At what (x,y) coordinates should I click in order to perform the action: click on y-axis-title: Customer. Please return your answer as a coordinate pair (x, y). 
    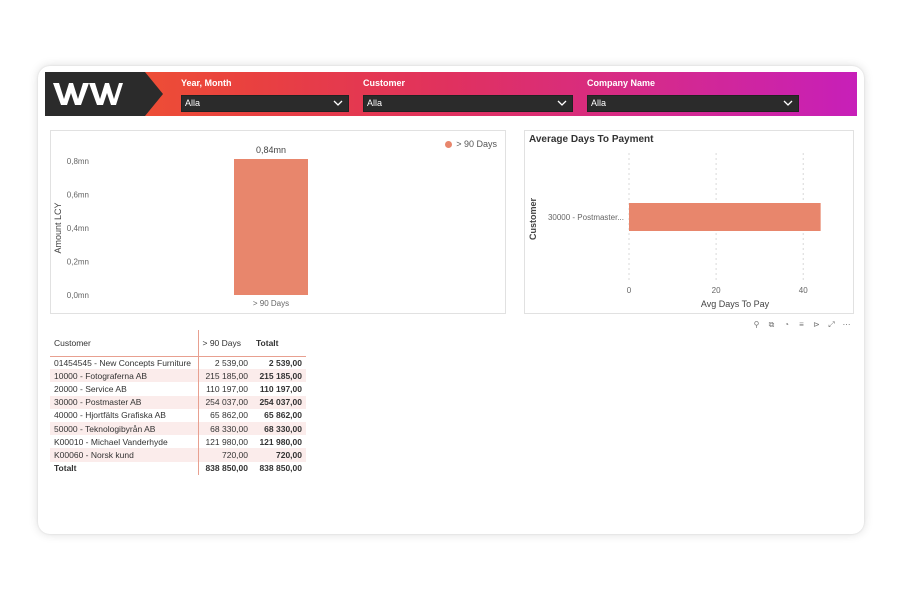
    Looking at the image, I should click on (533, 219).